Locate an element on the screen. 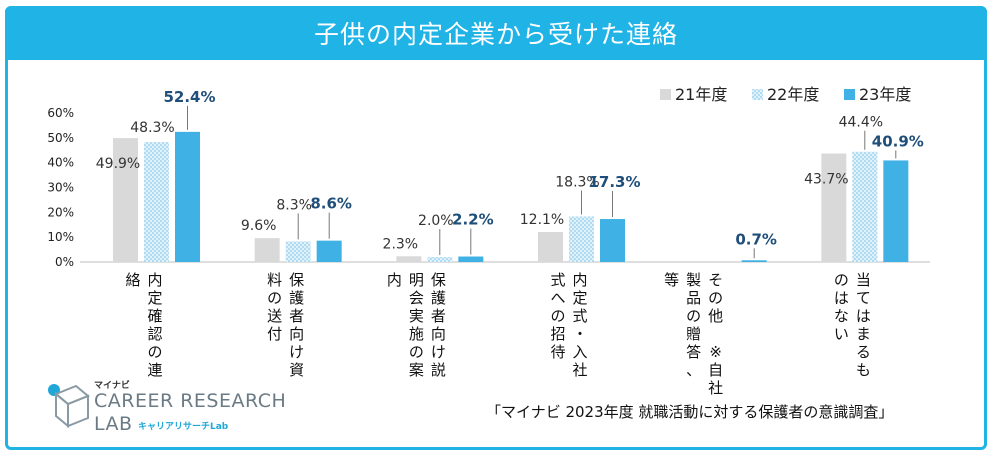 Image resolution: width=998 pixels, height=462 pixels. data-label-23-cat0: 52.4% is located at coordinates (189, 97).